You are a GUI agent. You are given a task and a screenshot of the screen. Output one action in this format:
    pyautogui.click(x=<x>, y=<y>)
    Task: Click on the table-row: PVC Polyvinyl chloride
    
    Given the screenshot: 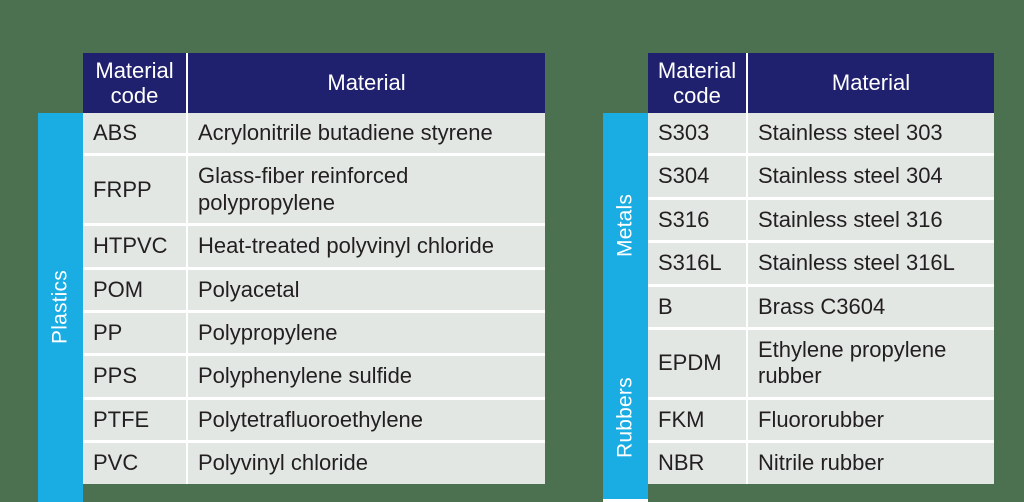 What is the action you would take?
    pyautogui.click(x=314, y=462)
    